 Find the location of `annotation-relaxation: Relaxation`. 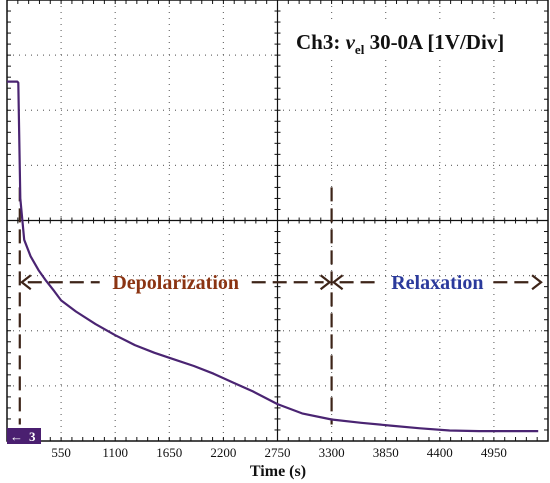

annotation-relaxation: Relaxation is located at coordinates (437, 283).